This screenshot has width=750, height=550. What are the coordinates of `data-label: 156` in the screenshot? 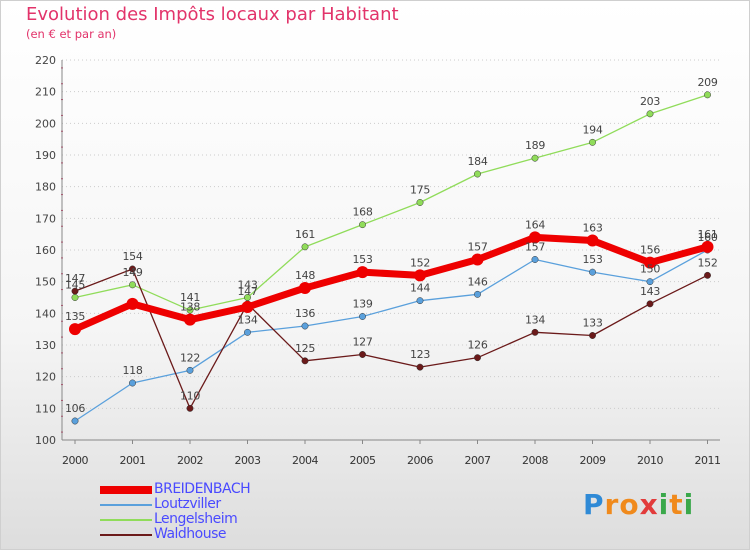 It's located at (650, 250).